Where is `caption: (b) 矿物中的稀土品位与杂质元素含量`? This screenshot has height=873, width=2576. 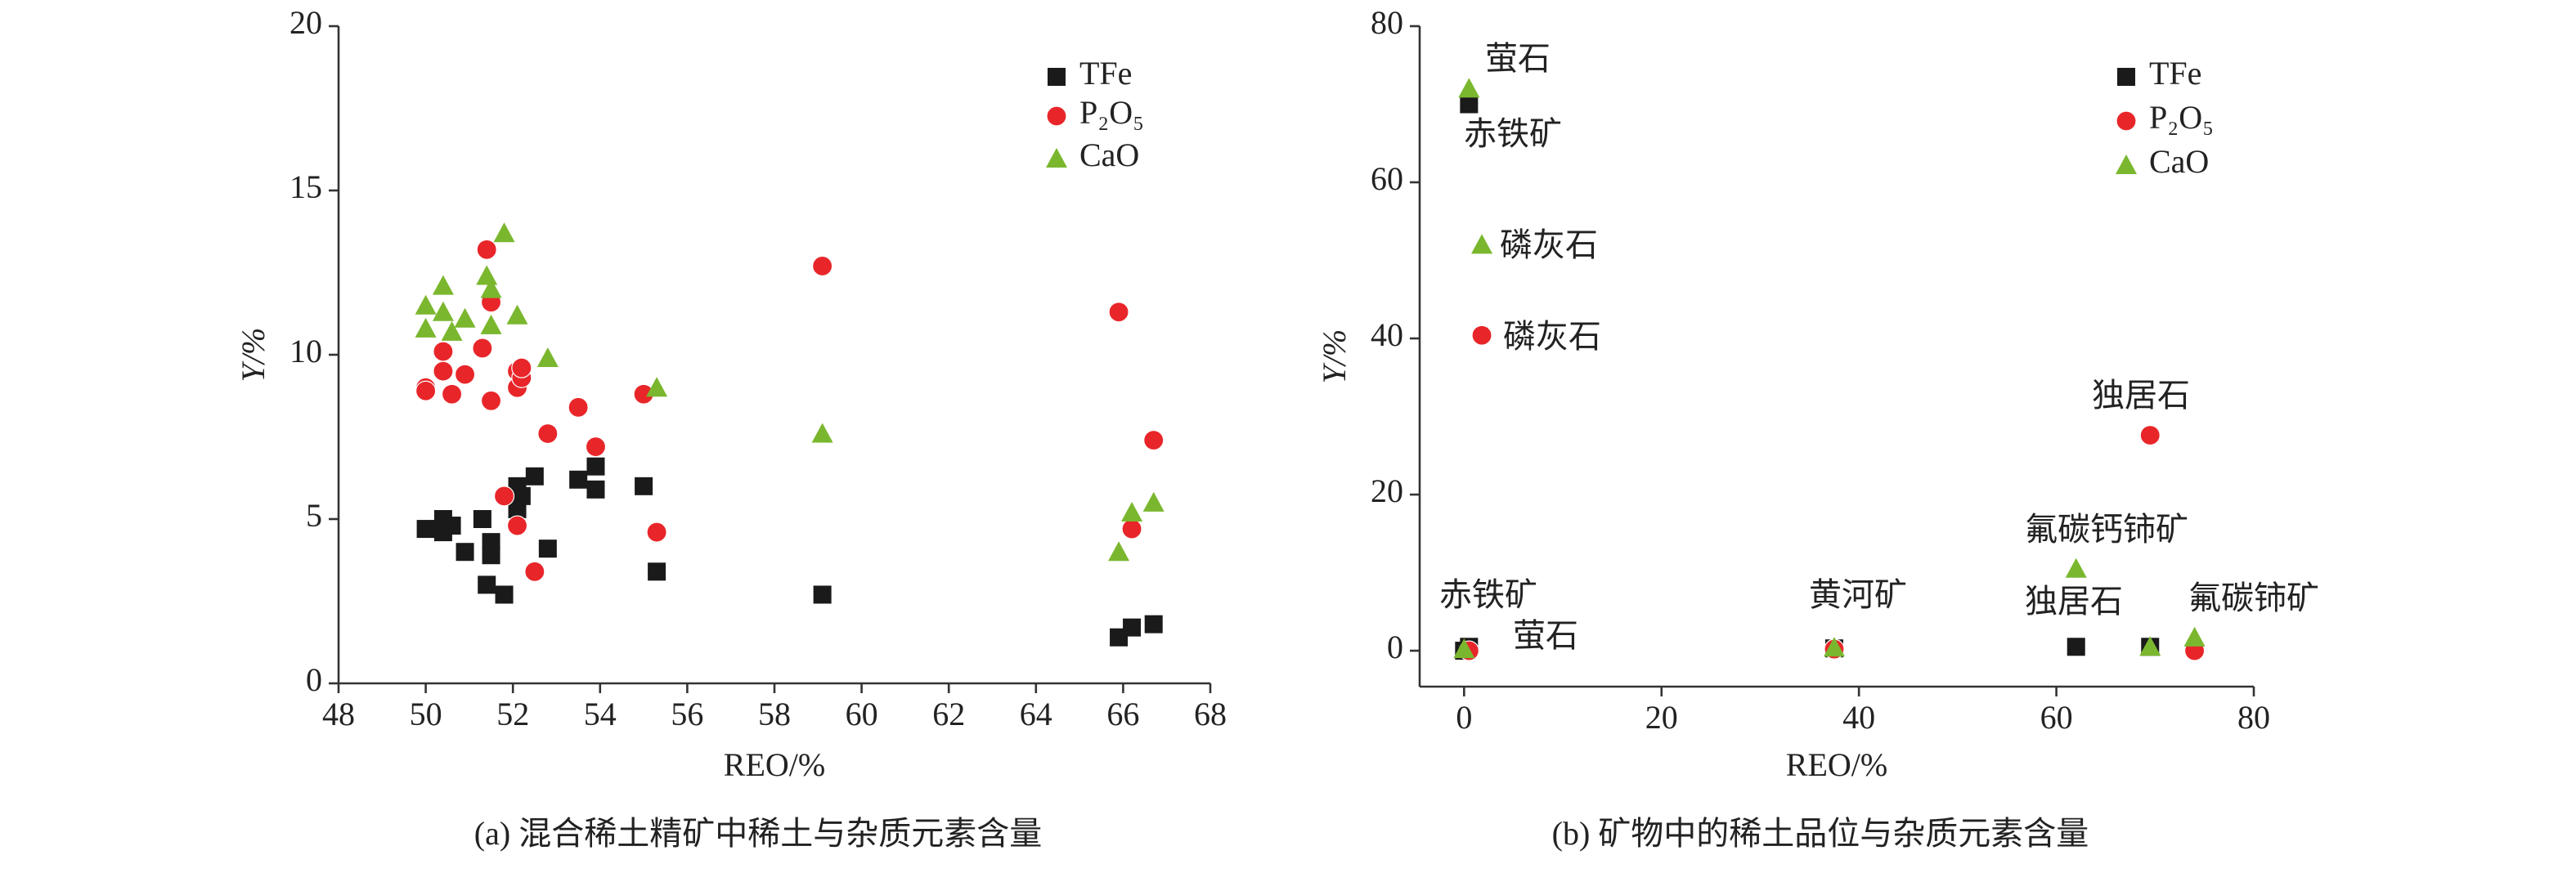 caption: (b) 矿物中的稀土品位与杂质元素含量 is located at coordinates (1821, 834).